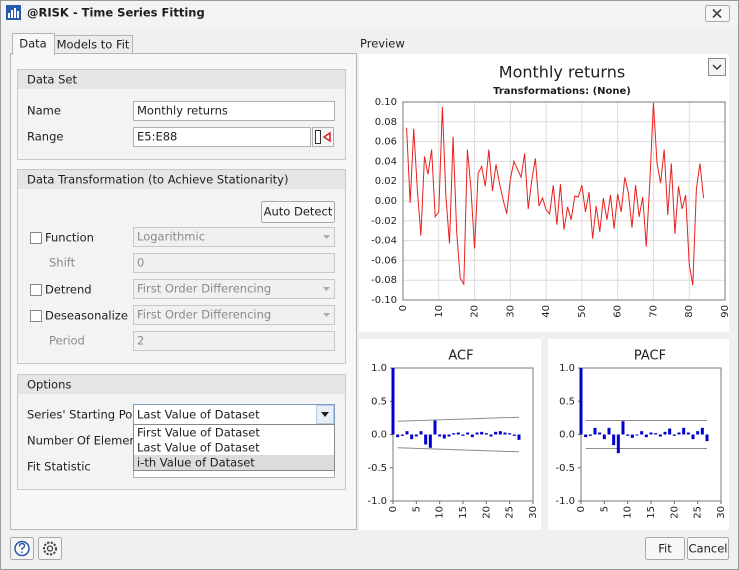 Image resolution: width=739 pixels, height=570 pixels. I want to click on input-value: 0, so click(140, 263).